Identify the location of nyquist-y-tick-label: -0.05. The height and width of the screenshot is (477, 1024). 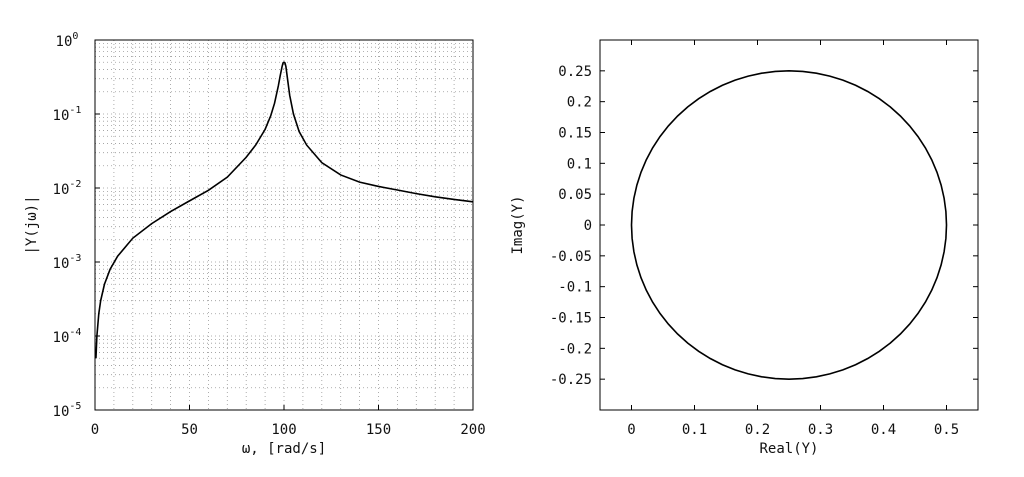
(571, 257).